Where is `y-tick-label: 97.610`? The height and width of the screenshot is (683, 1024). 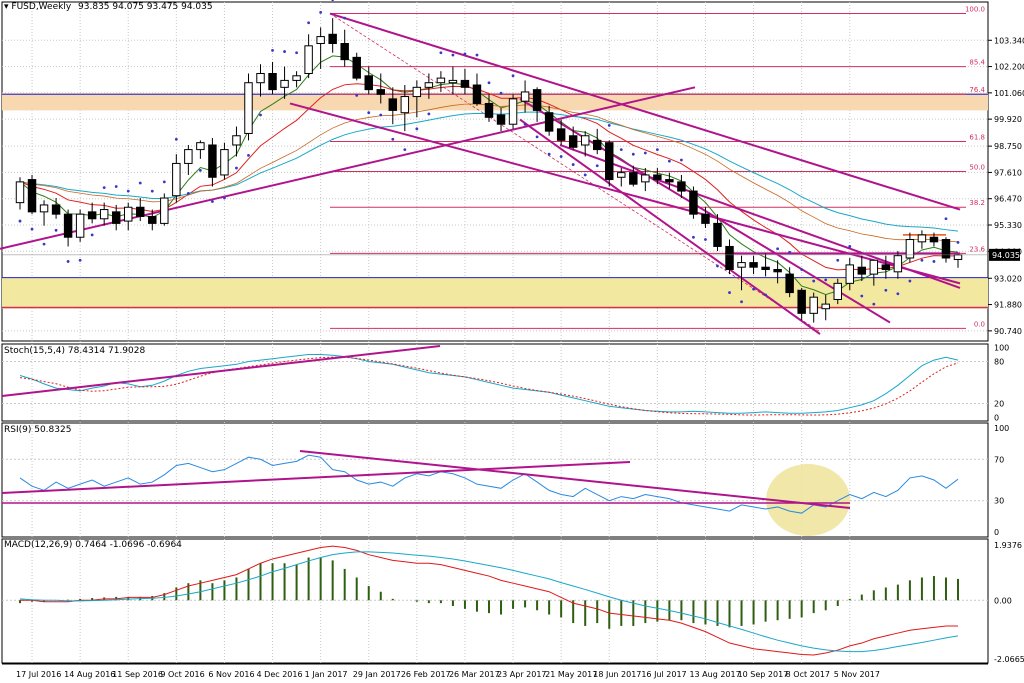 y-tick-label: 97.610 is located at coordinates (1008, 172).